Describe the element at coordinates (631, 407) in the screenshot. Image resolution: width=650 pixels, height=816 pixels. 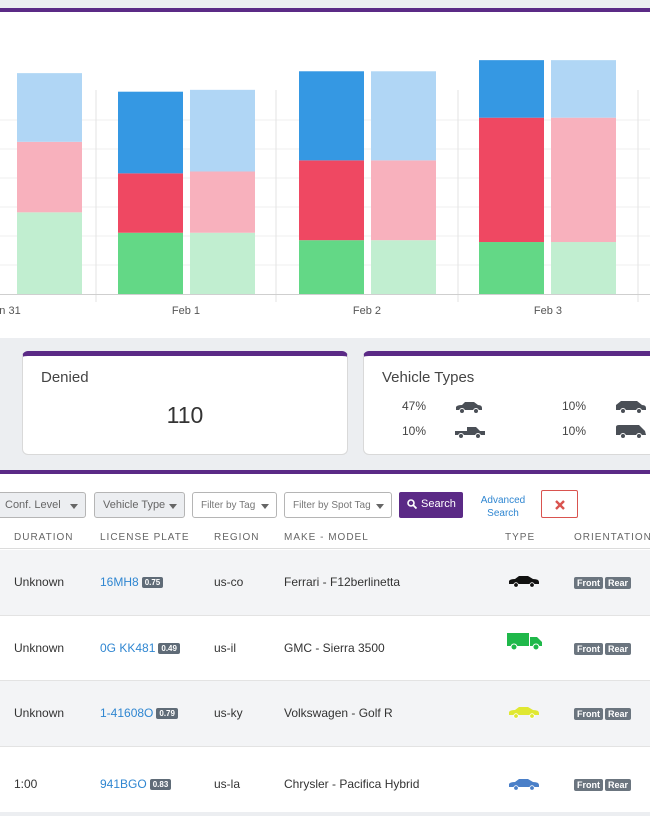
I see `suv-icon` at that location.